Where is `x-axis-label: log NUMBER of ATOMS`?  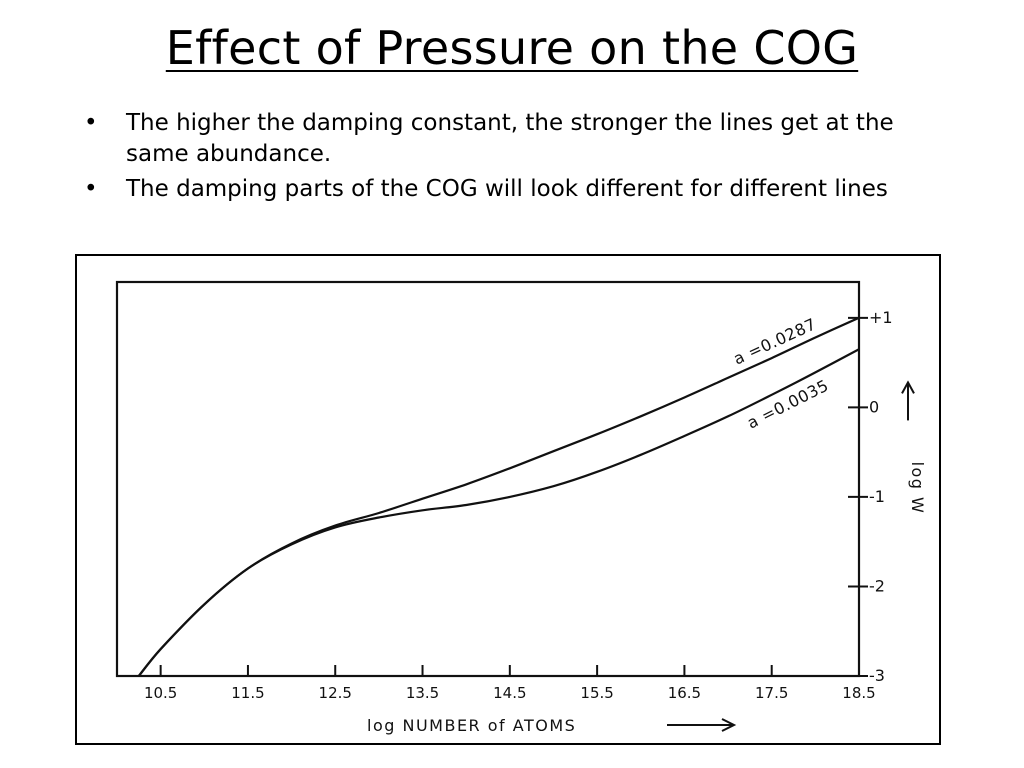
x-axis-label: log NUMBER of ATOMS is located at coordinates (471, 725).